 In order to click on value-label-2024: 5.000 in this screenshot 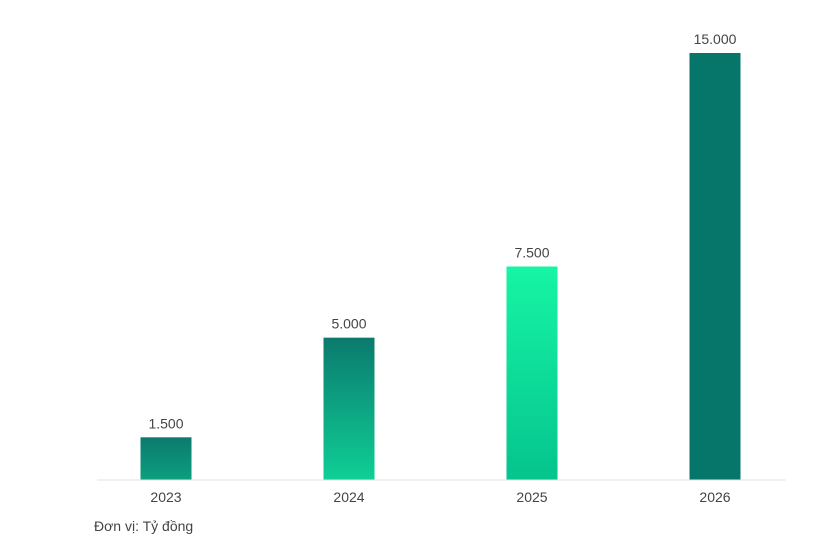, I will do `click(348, 324)`.